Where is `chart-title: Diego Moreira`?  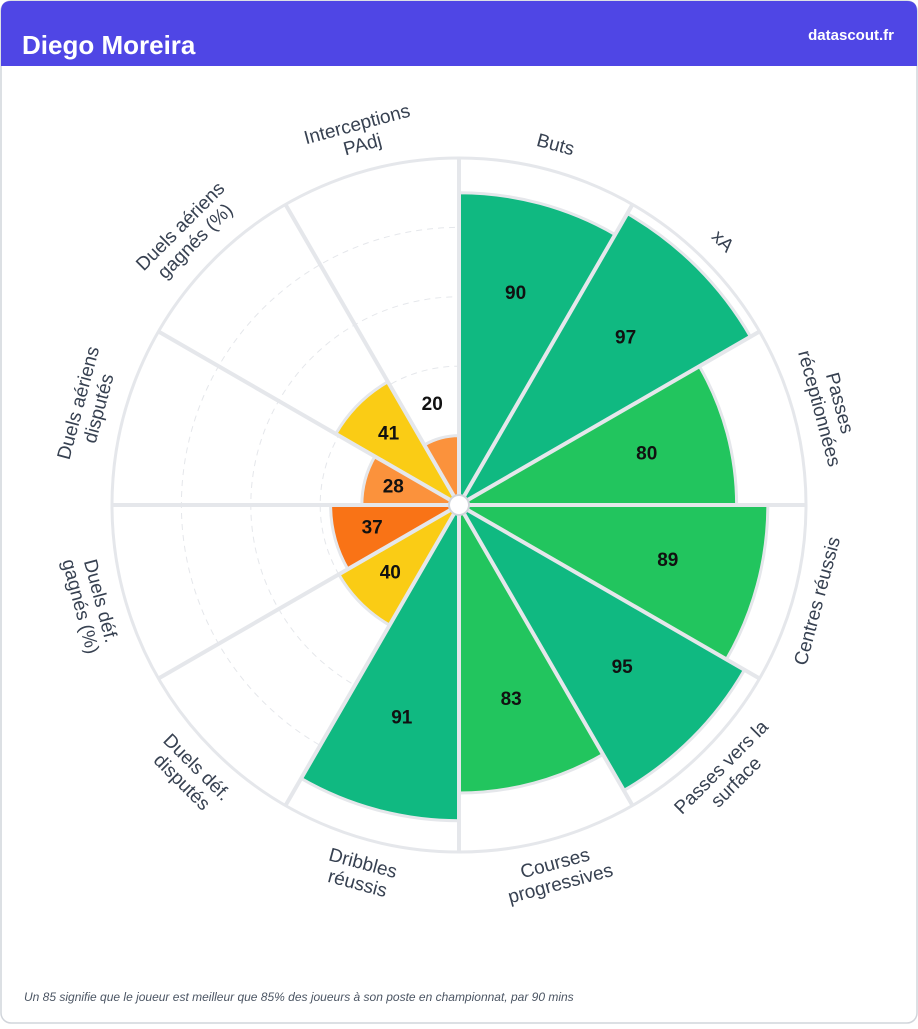 chart-title: Diego Moreira is located at coordinates (109, 45).